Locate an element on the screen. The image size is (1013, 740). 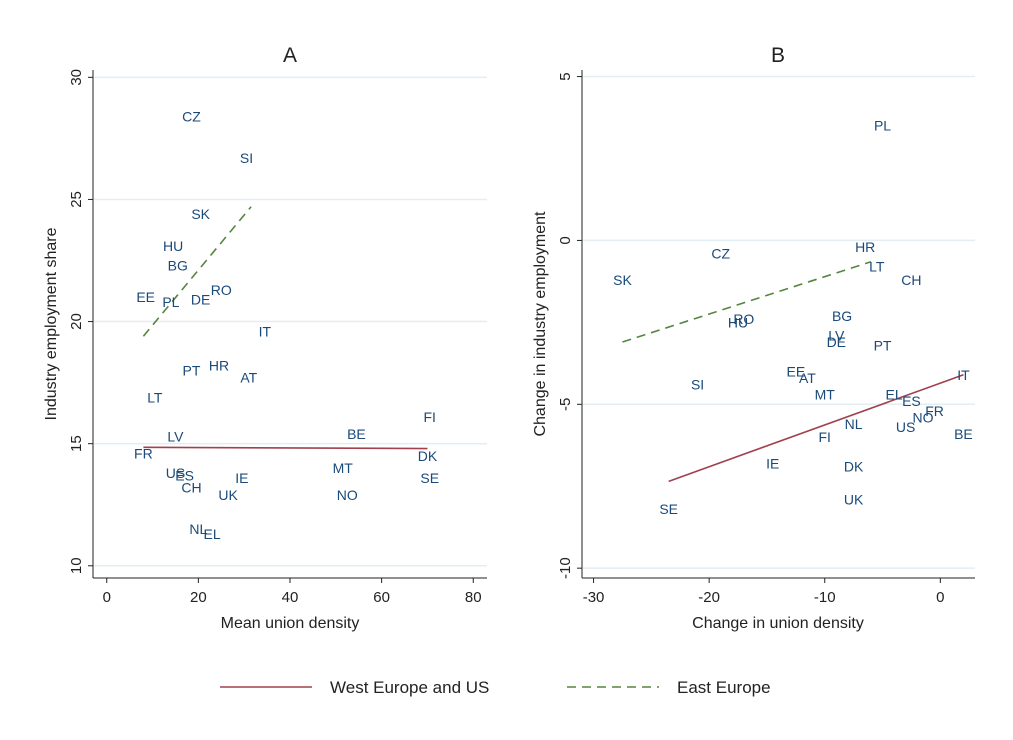
point-label-b: IT is located at coordinates (963, 375).